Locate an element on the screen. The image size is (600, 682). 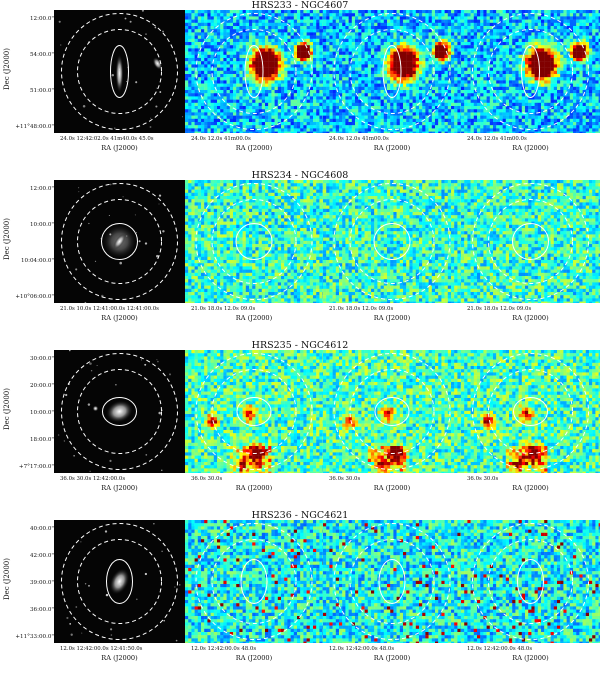
ra-tick-labels: 12.0s 12:42:00.0s 12:41:50.0s is located at coordinates (120, 649).